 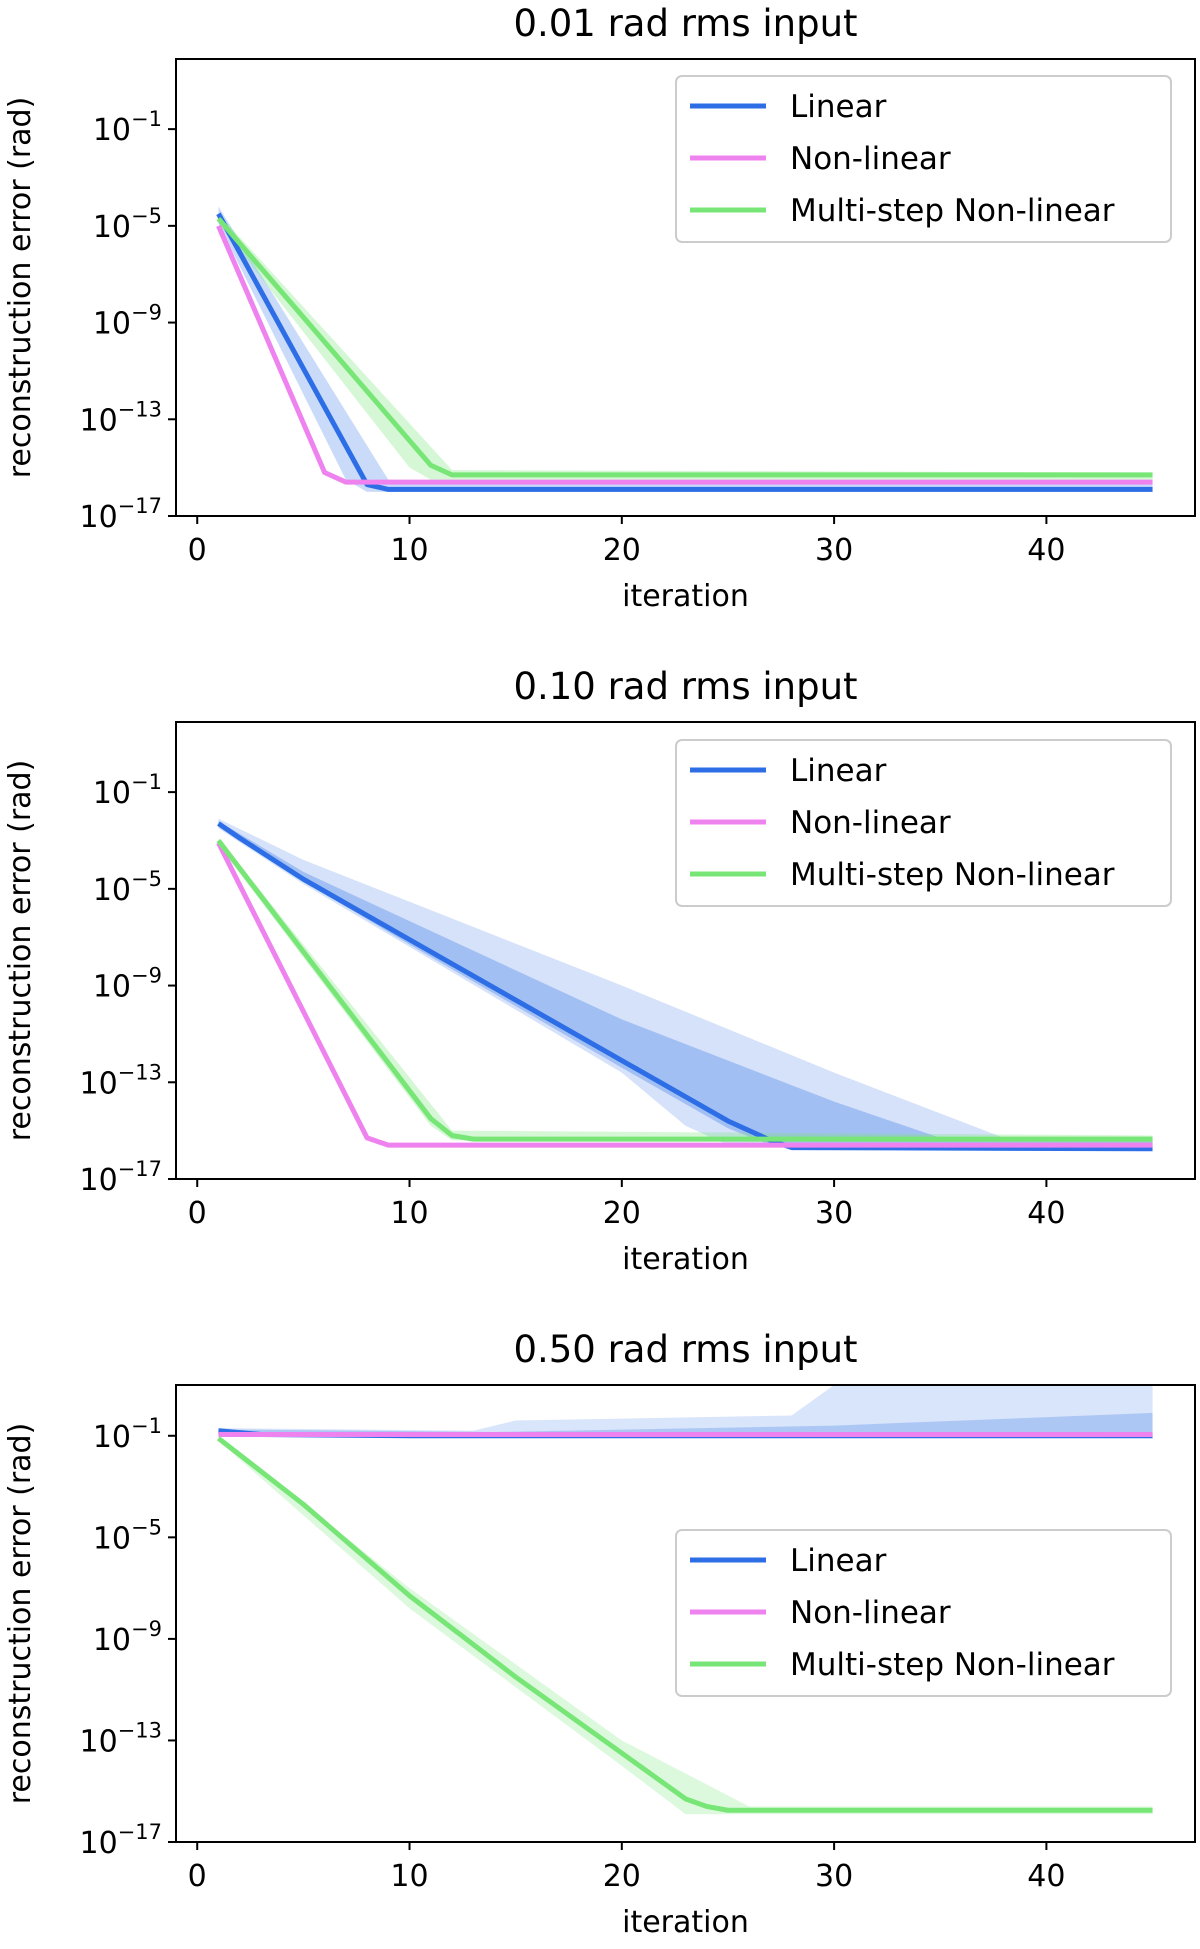 I want to click on chart-title: 0.10 rad rms input, so click(x=685, y=686).